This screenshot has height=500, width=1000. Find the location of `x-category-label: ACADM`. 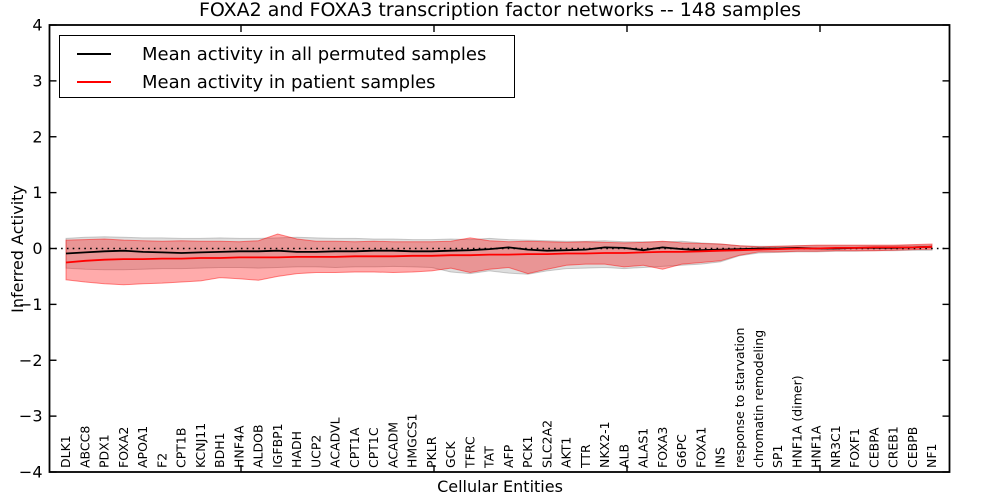

x-category-label: ACADM is located at coordinates (392, 445).